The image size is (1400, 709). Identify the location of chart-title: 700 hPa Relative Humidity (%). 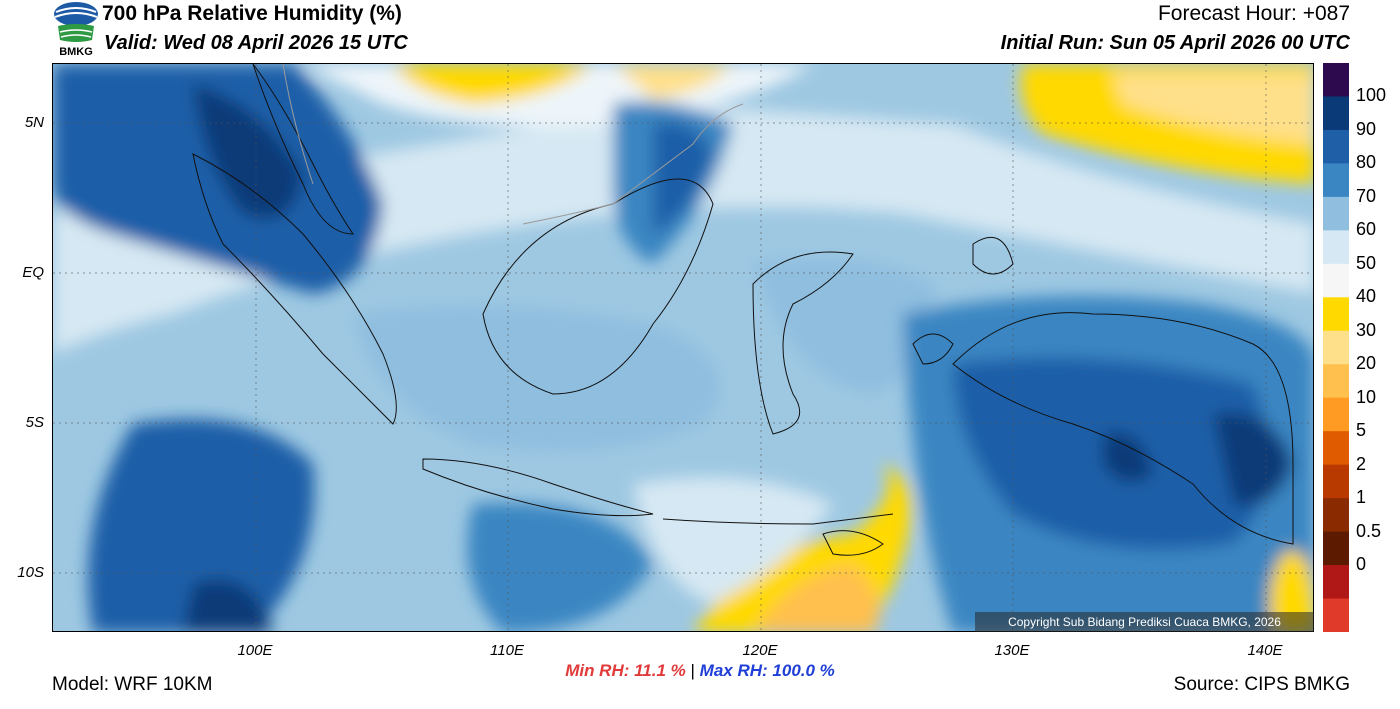
(252, 13).